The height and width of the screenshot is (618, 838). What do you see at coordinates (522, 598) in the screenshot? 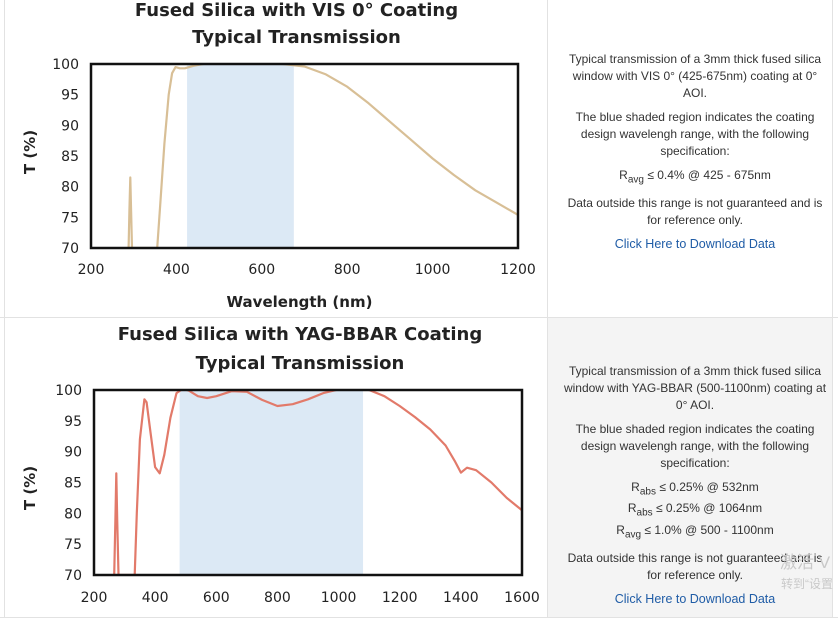
I see `x-tick-label: 1600` at bounding box center [522, 598].